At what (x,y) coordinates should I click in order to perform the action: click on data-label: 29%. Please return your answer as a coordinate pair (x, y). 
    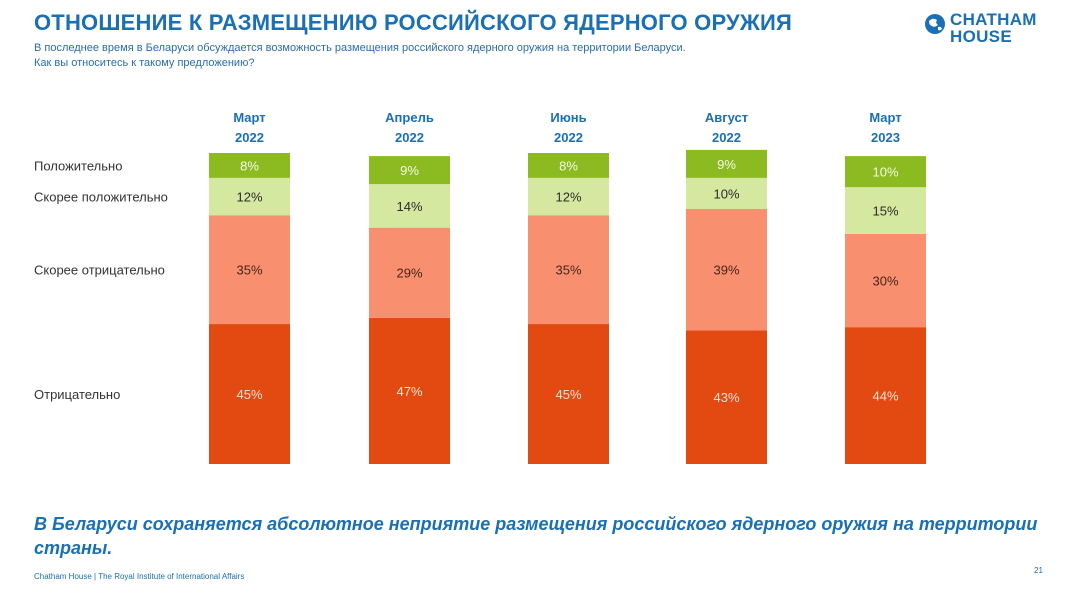
    Looking at the image, I should click on (409, 273).